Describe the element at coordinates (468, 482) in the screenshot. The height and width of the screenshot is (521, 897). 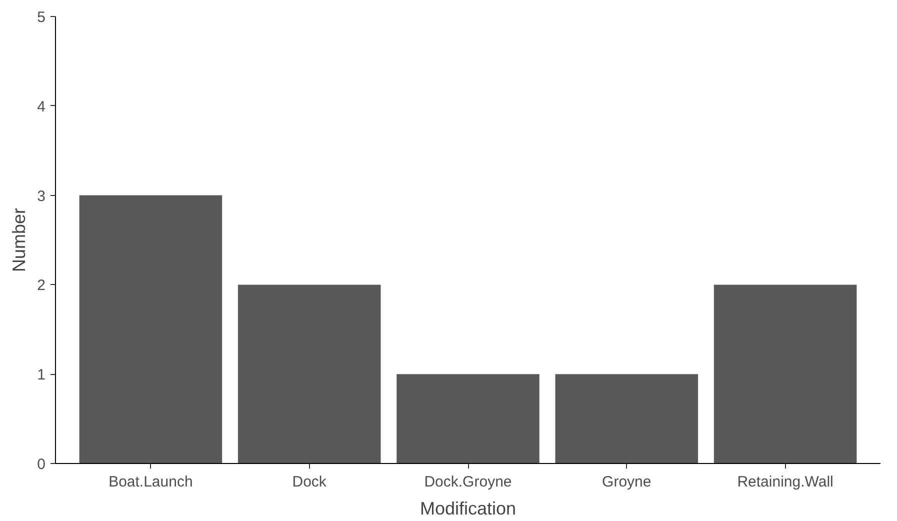
I see `x-tick-label: Dock.Groyne` at that location.